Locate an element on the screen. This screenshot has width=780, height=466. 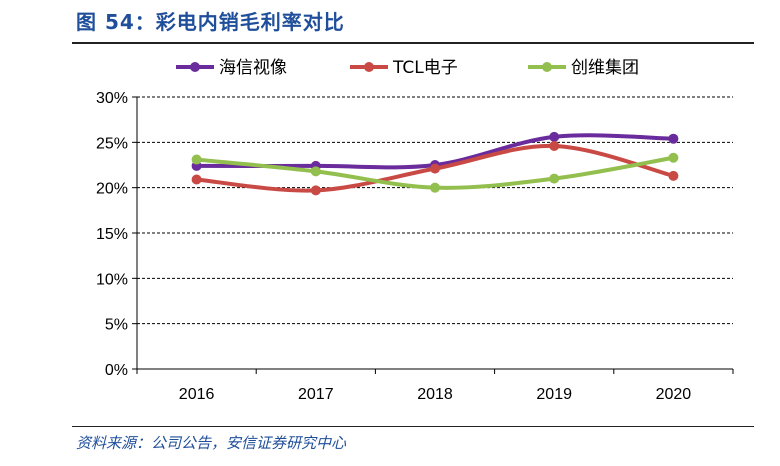
y-tick-label: 25% is located at coordinates (112, 143).